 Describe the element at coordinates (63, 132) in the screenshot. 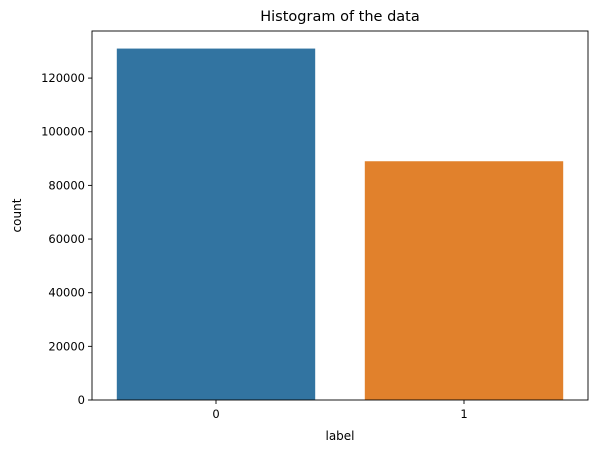

I see `y-tick-label-100000: 100000` at that location.